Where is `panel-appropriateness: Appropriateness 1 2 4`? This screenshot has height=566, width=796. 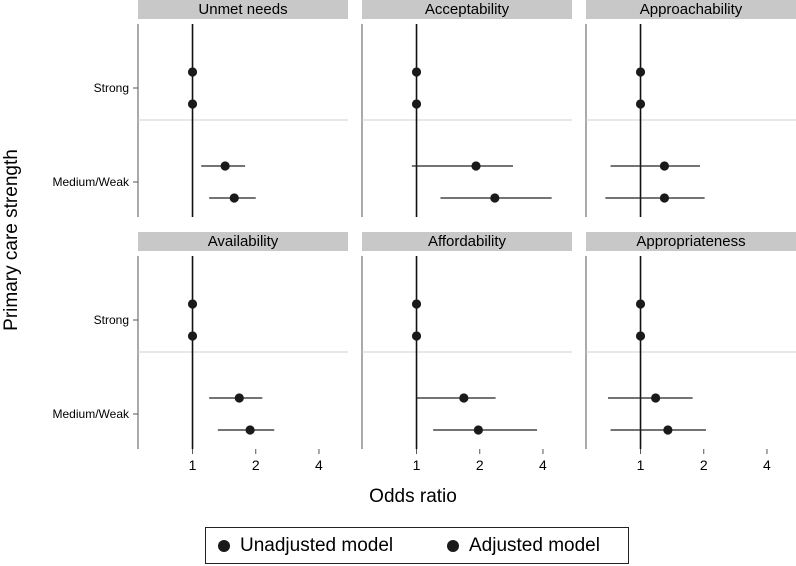 panel-appropriateness: Appropriateness 1 2 4 is located at coordinates (690, 352).